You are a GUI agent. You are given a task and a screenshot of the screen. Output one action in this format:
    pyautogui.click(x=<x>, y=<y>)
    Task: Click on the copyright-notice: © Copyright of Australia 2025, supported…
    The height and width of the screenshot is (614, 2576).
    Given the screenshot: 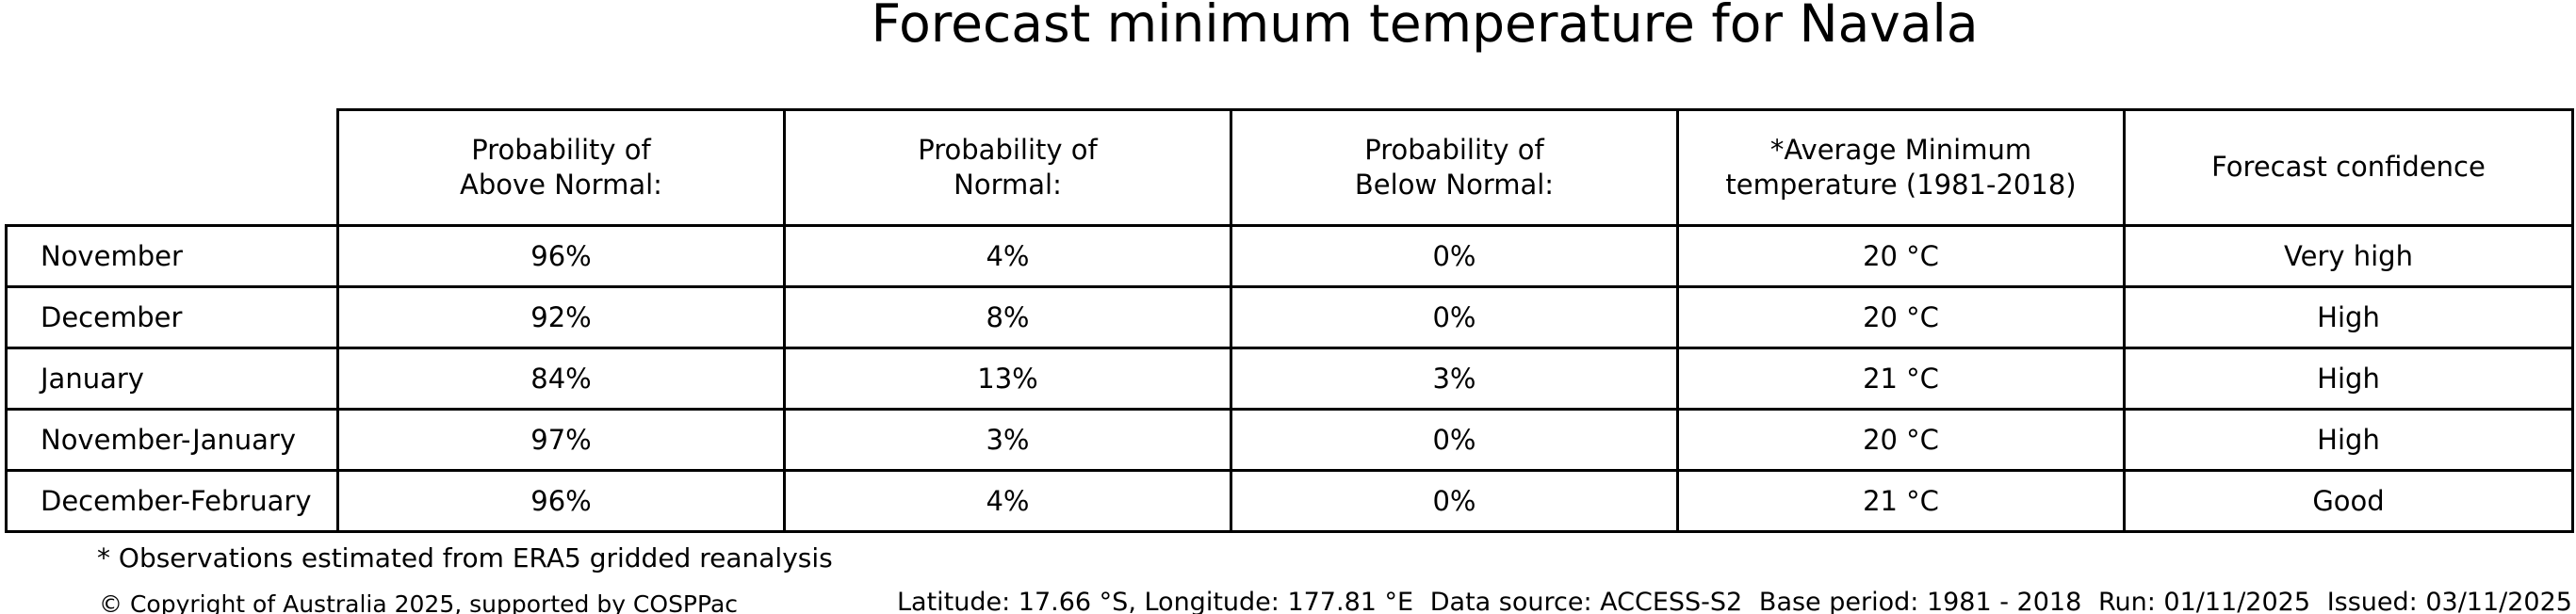 What is the action you would take?
    pyautogui.click(x=419, y=602)
    